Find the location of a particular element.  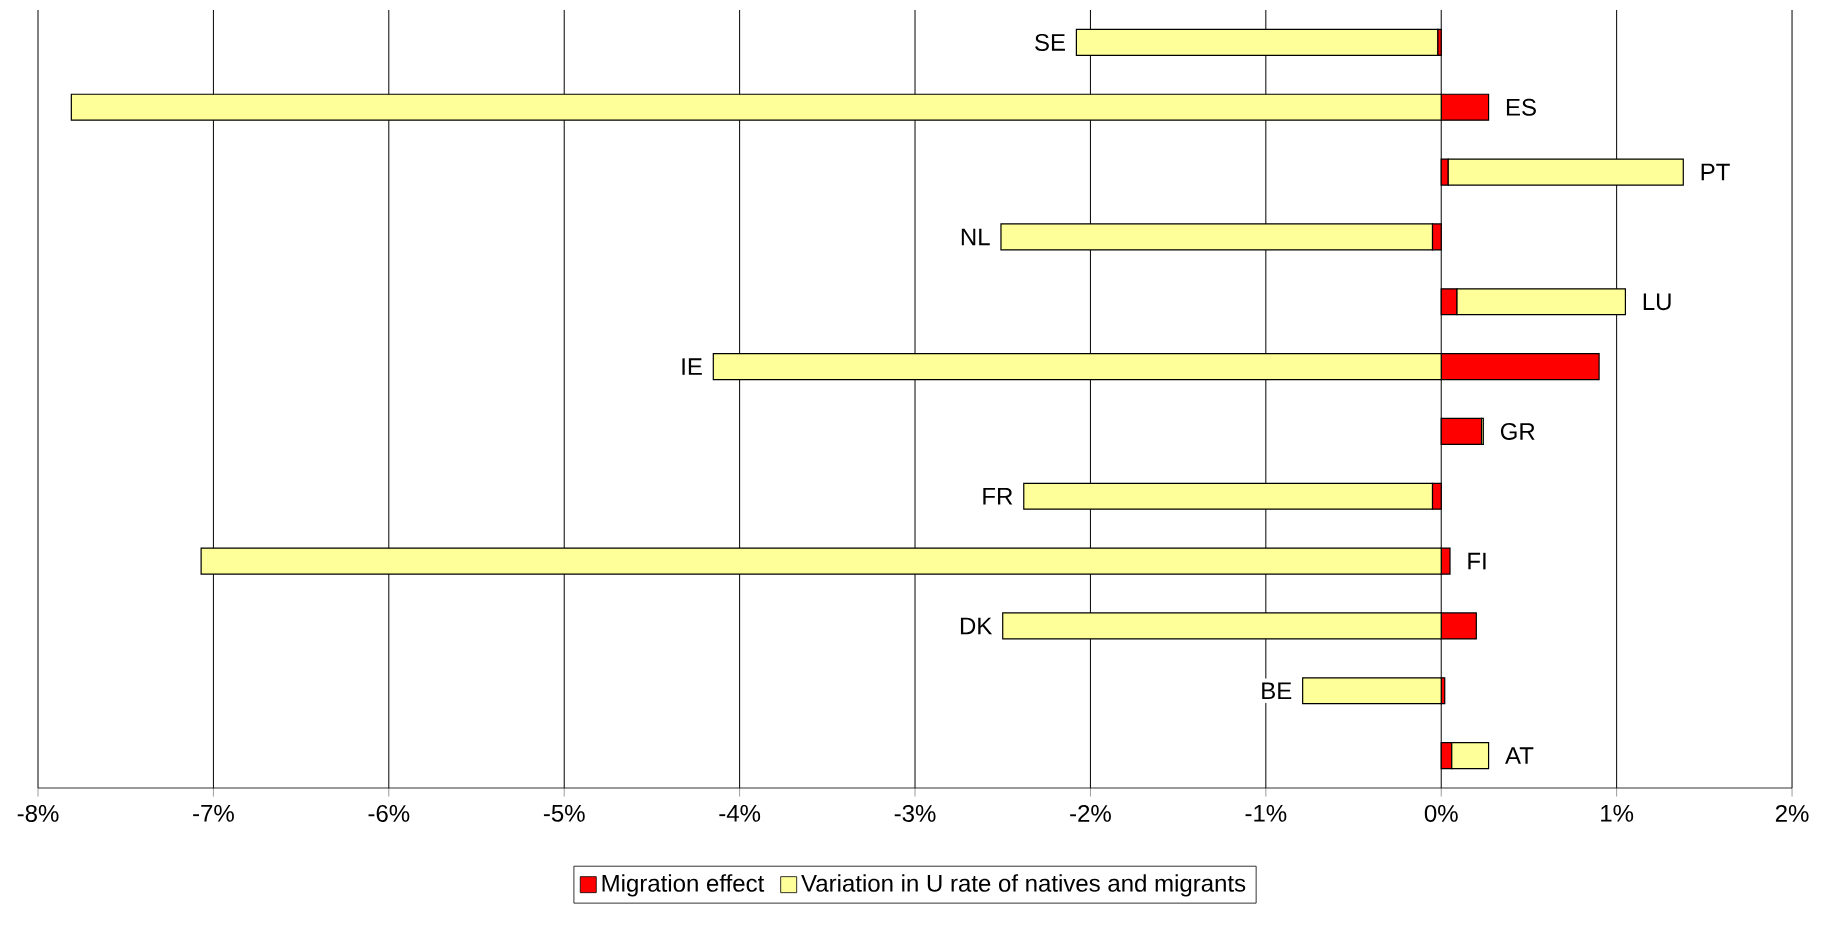

x-tick-label: -8% is located at coordinates (38, 813).